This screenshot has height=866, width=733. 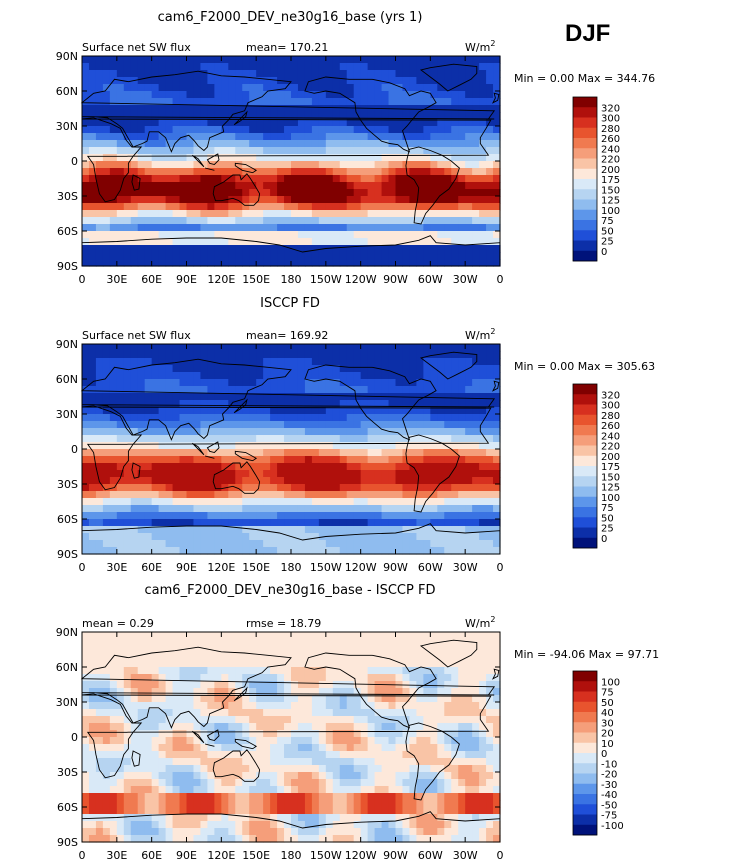 What do you see at coordinates (500, 567) in the screenshot?
I see `x-tick-label: 0` at bounding box center [500, 567].